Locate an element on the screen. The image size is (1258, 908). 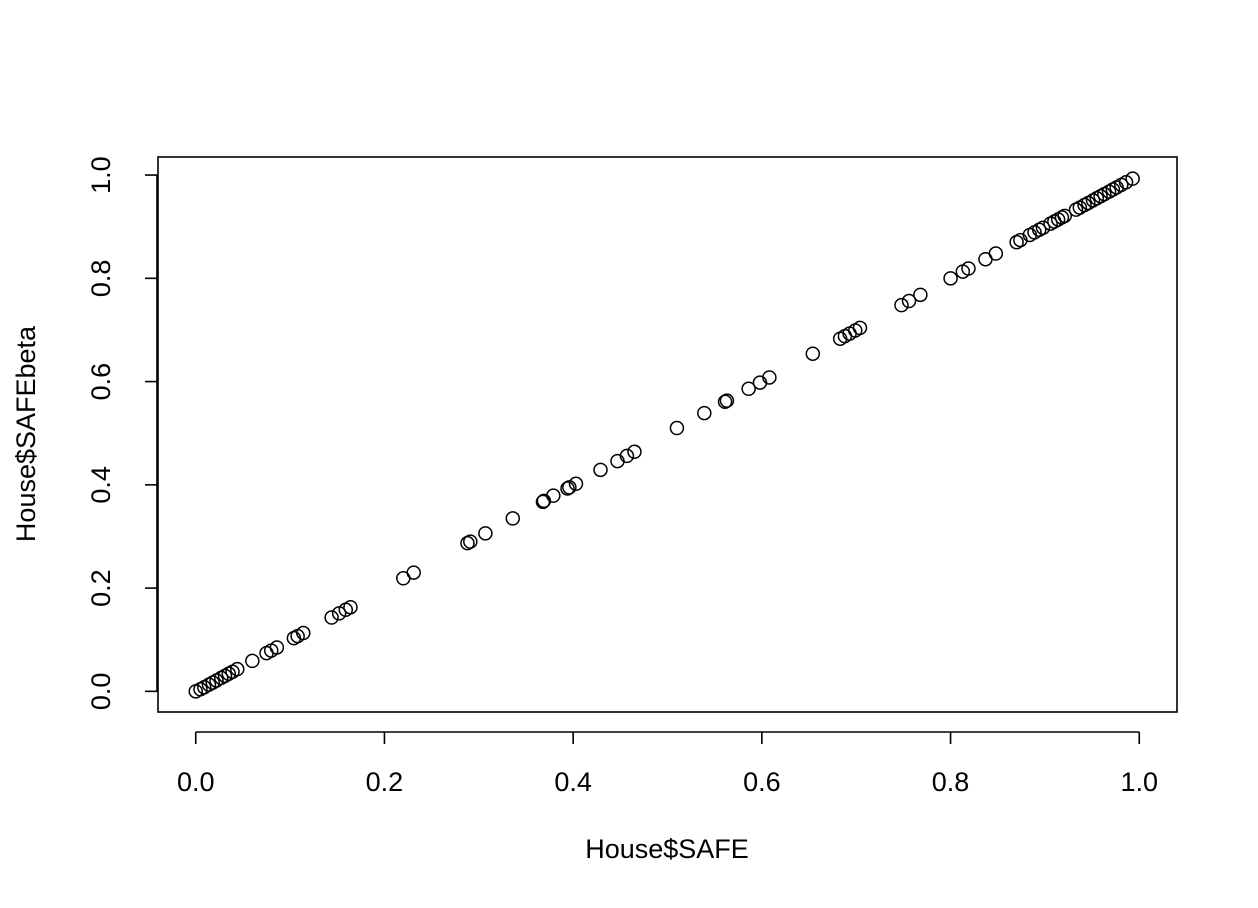
x-tick-label: 1.0 is located at coordinates (1139, 782).